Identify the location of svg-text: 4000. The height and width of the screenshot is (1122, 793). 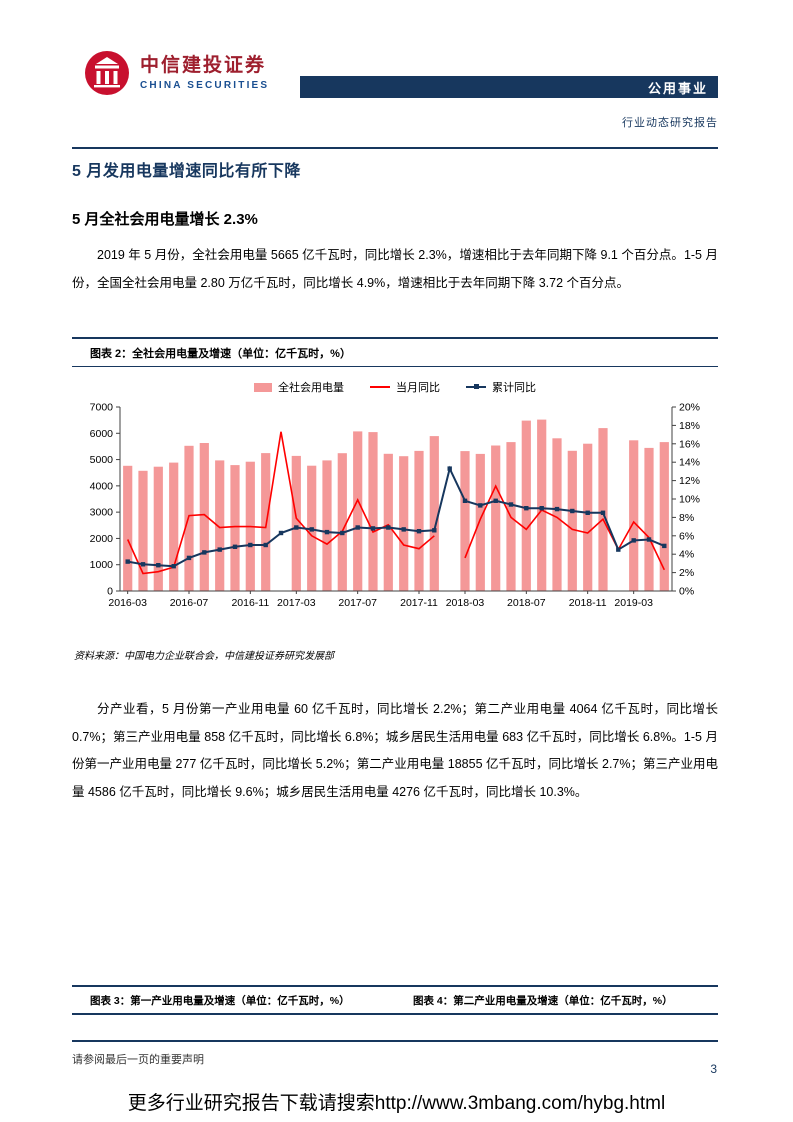
(102, 486).